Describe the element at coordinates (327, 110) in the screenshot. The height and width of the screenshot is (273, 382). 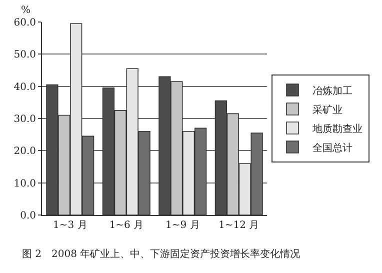
I see `legend-label: 采矿业` at that location.